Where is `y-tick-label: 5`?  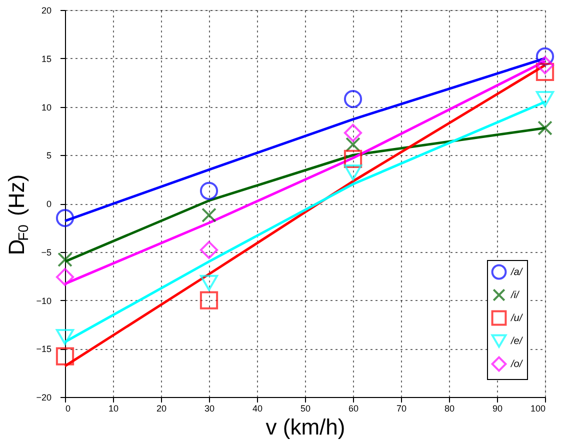
y-tick-label: 5 is located at coordinates (49, 155).